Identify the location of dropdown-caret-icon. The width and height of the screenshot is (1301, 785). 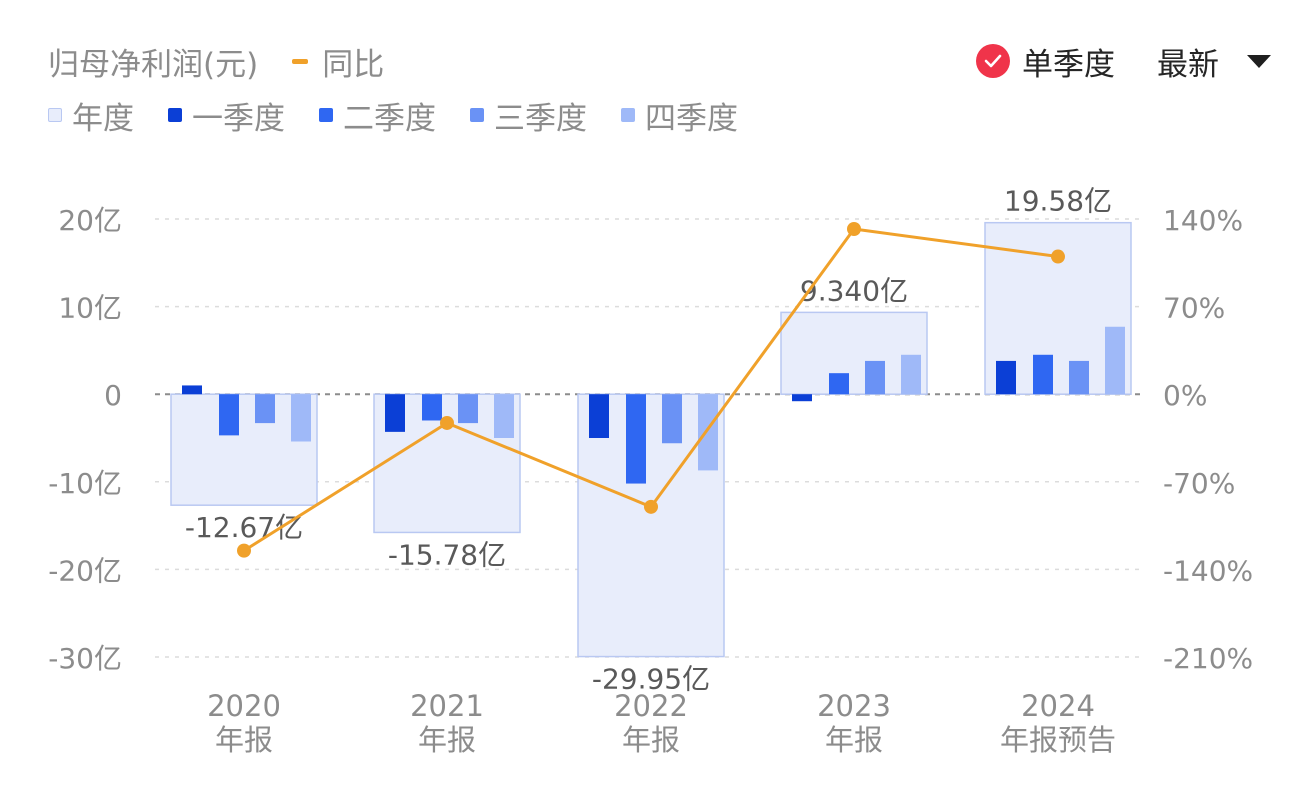
(1259, 61).